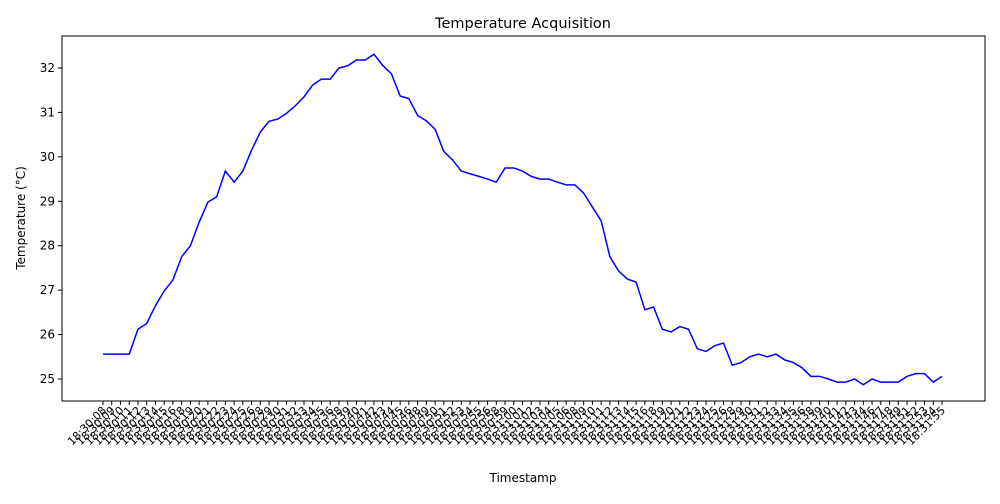 The height and width of the screenshot is (504, 1000). What do you see at coordinates (47, 335) in the screenshot?
I see `y-tick-label: 26` at bounding box center [47, 335].